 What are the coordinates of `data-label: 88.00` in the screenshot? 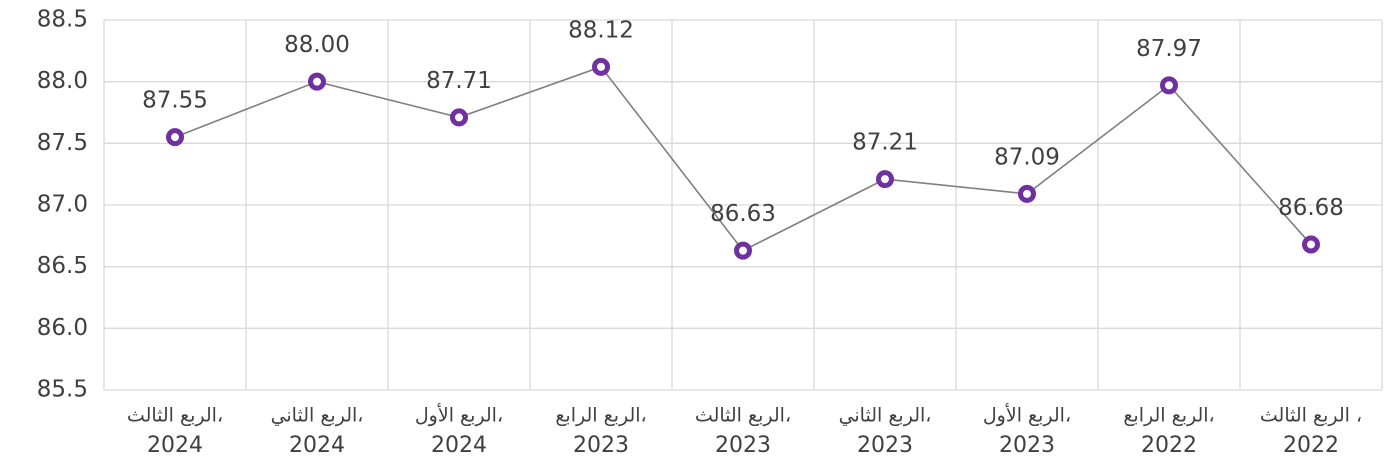 It's located at (317, 45).